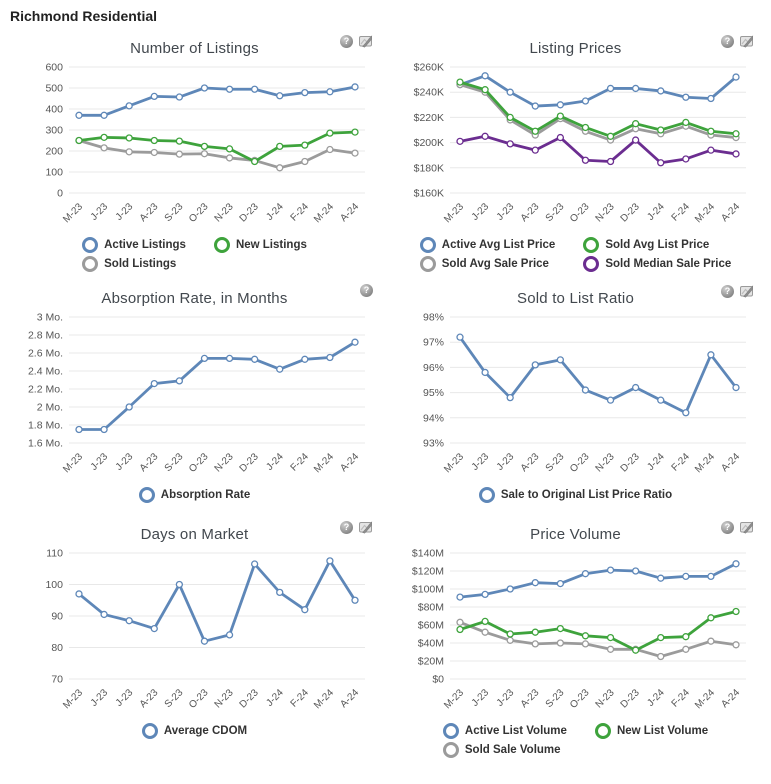 The width and height of the screenshot is (771, 784). What do you see at coordinates (432, 381) in the screenshot?
I see `y-axis-labels: 98% 97% 96% 95% 94% 93%` at bounding box center [432, 381].